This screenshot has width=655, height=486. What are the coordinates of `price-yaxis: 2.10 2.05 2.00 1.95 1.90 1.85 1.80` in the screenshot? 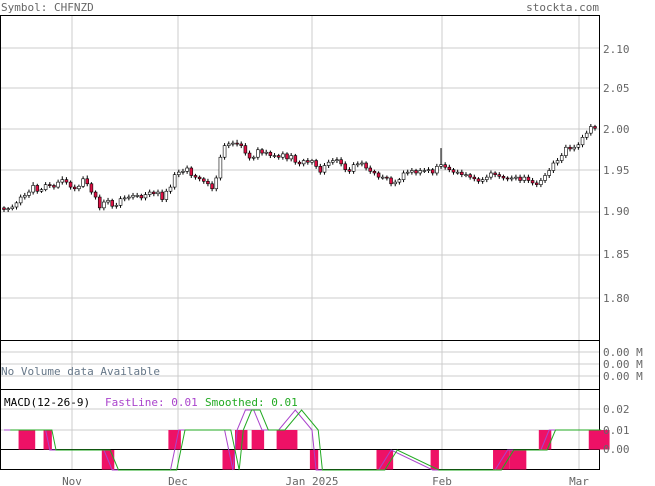 It's located at (616, 174).